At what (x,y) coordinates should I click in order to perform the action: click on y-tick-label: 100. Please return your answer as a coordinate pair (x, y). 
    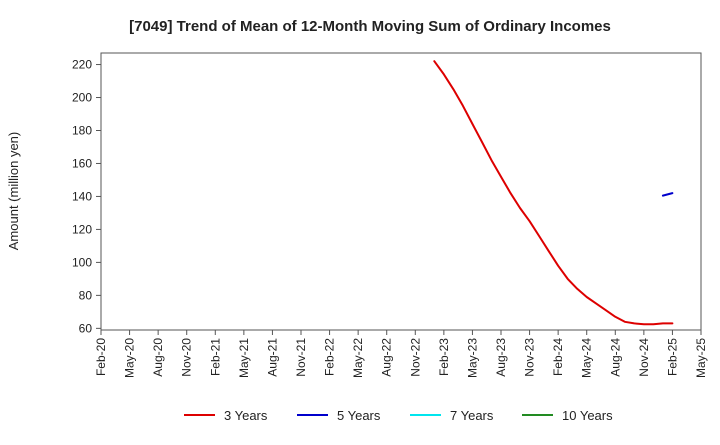
    Looking at the image, I should click on (82, 262).